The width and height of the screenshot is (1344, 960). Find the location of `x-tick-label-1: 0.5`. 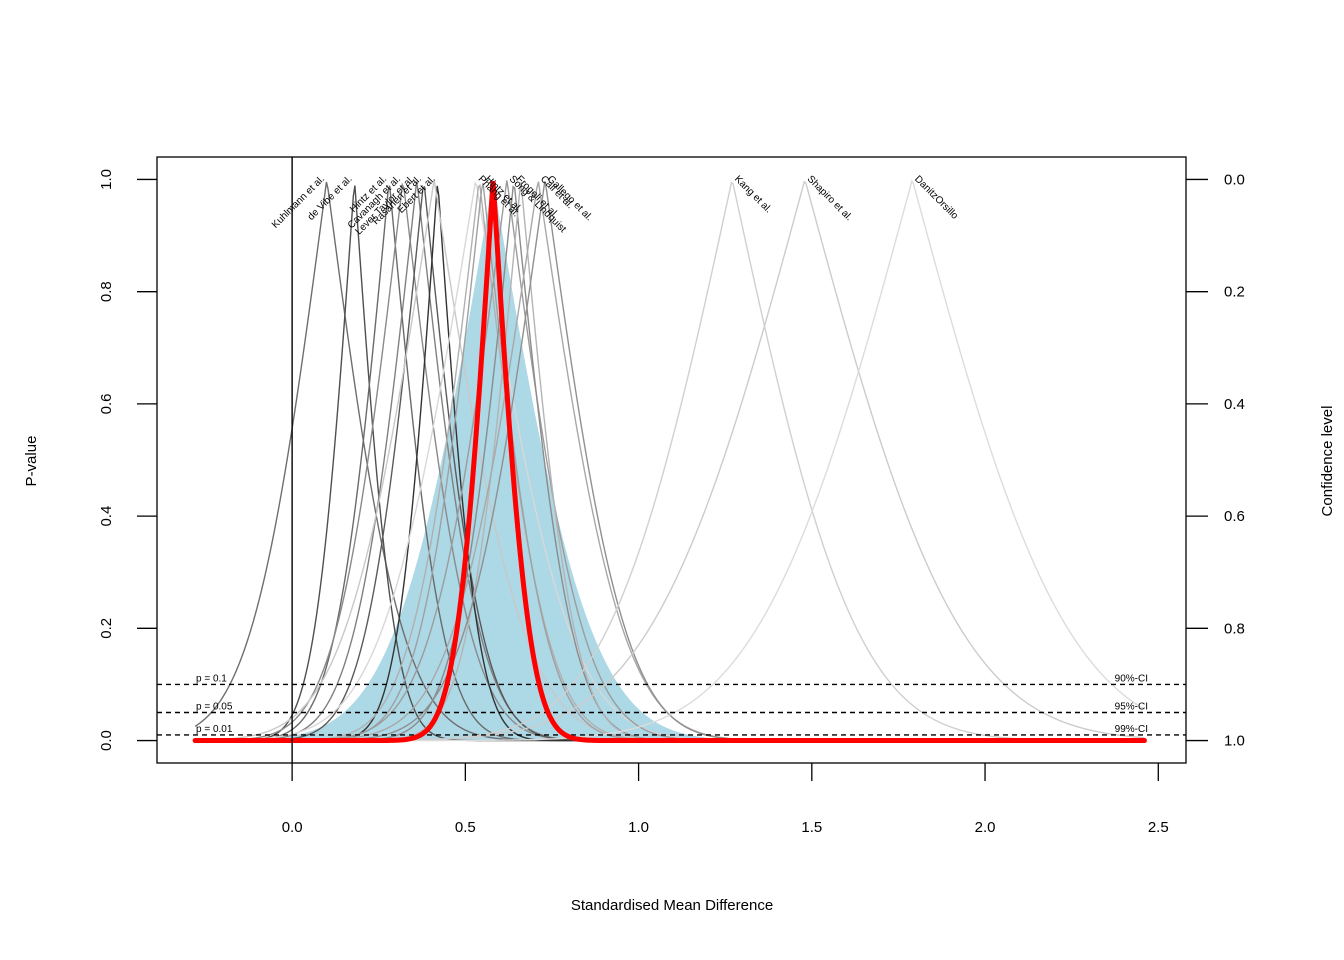

x-tick-label-1: 0.5 is located at coordinates (465, 827).